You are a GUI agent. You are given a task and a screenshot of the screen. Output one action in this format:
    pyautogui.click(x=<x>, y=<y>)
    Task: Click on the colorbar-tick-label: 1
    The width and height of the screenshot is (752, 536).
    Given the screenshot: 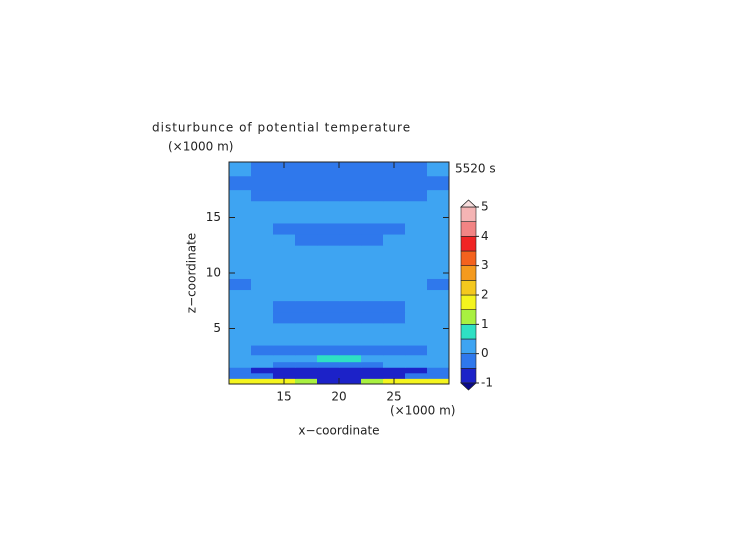 What is the action you would take?
    pyautogui.click(x=485, y=324)
    